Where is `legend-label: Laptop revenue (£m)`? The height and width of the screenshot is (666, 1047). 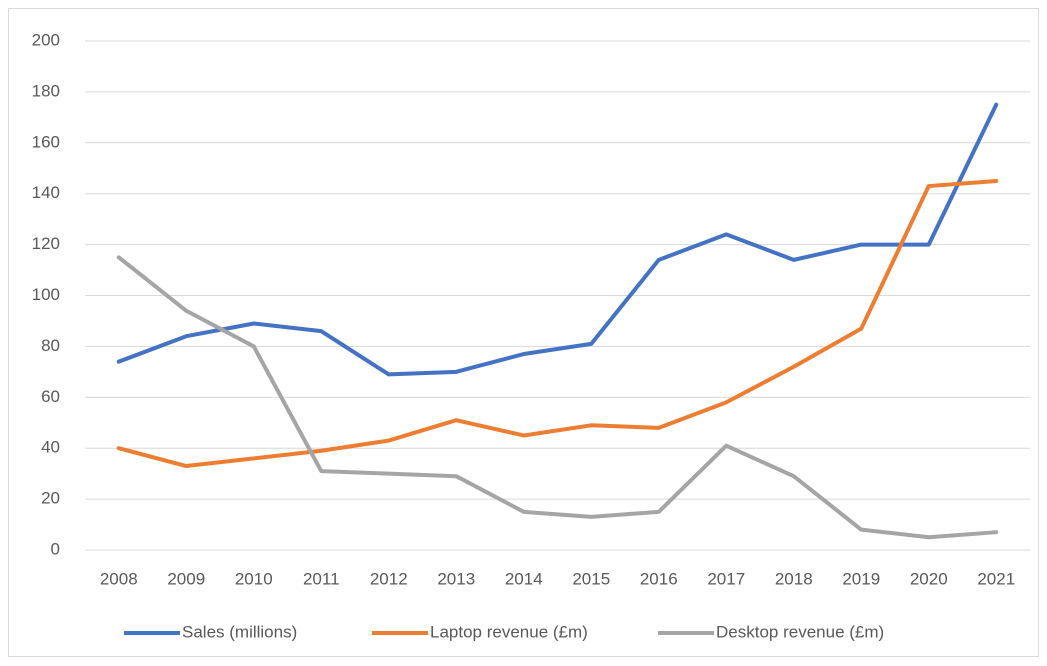 legend-label: Laptop revenue (£m) is located at coordinates (509, 631).